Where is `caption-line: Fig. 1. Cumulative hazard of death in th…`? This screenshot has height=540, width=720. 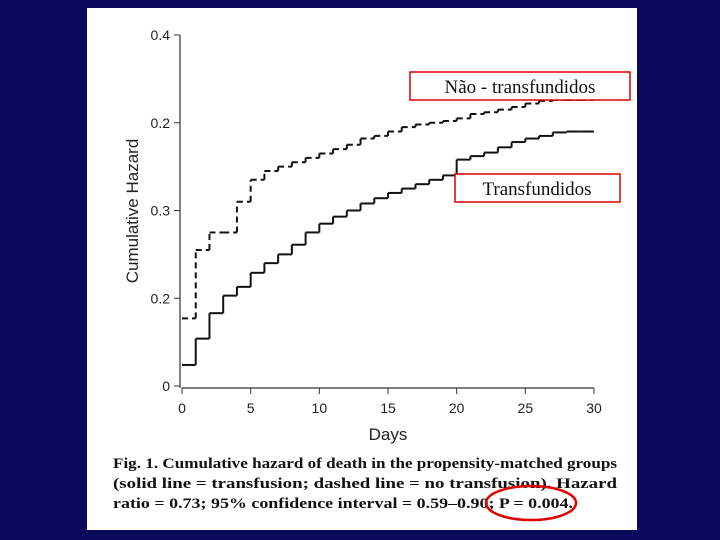
caption-line: Fig. 1. Cumulative hazard of death in th… is located at coordinates (365, 464).